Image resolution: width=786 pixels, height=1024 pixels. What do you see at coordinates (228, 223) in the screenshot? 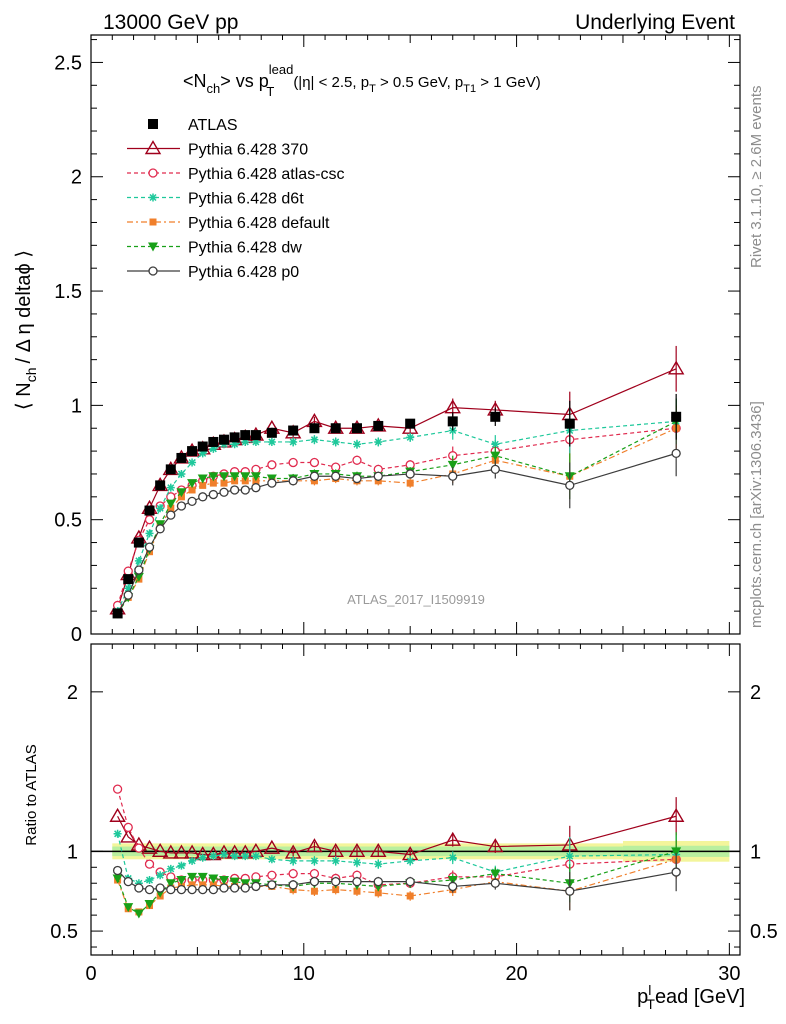
I see `legend-item-pythia-6-428-default: Pythia 6.428 default` at bounding box center [228, 223].